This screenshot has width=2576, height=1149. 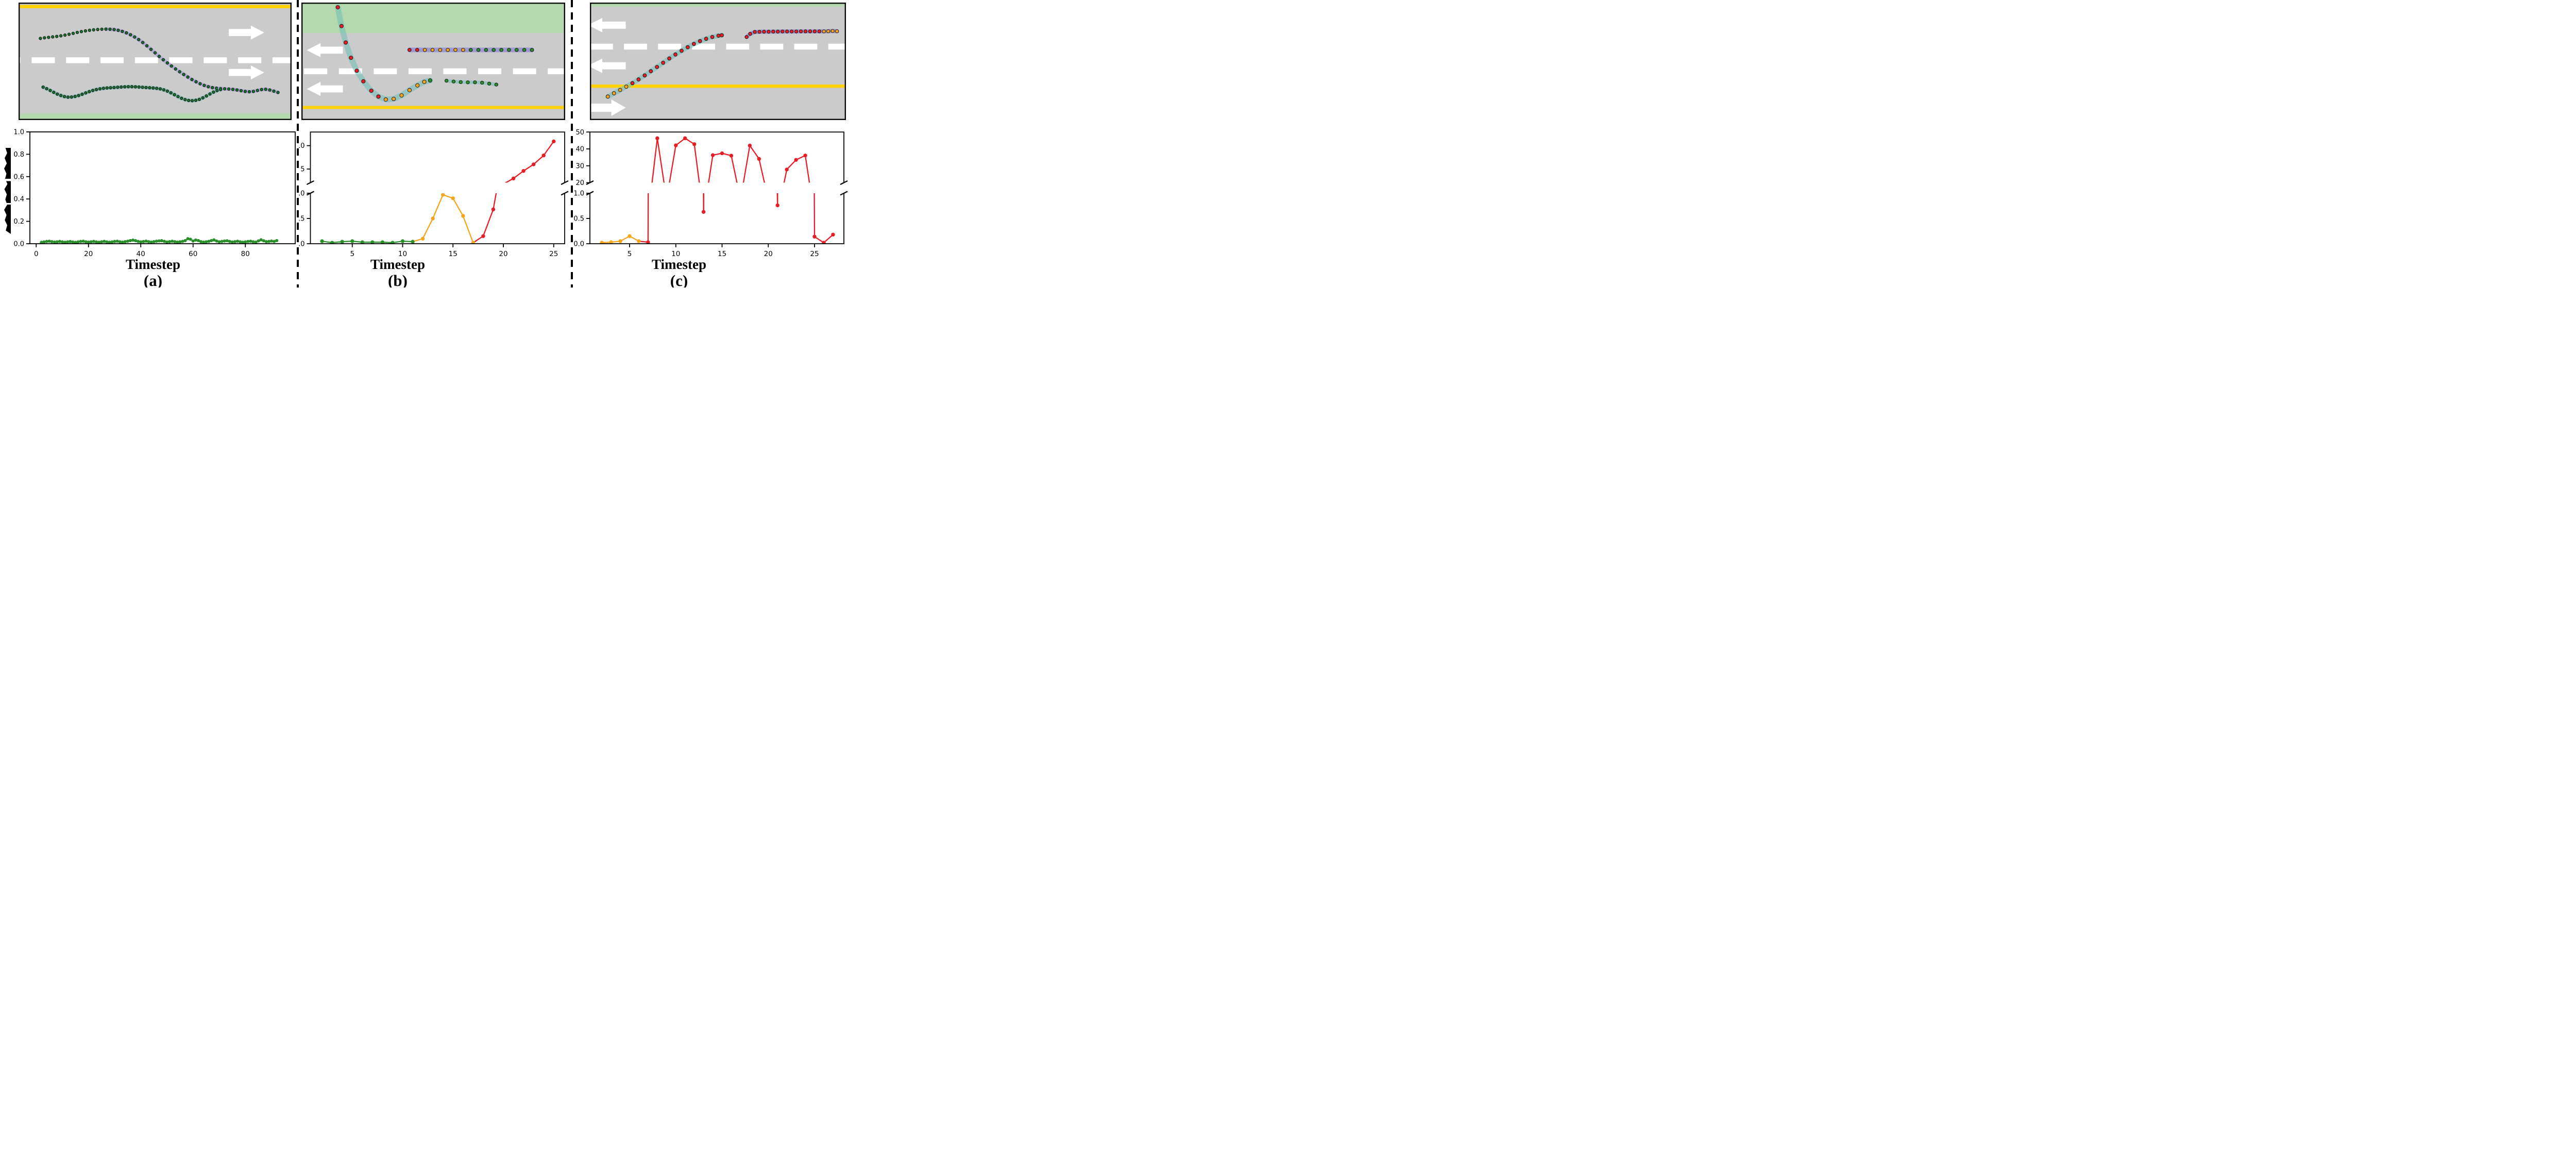 What do you see at coordinates (325, 88) in the screenshot?
I see `lane-direction-arrow-left-icon` at bounding box center [325, 88].